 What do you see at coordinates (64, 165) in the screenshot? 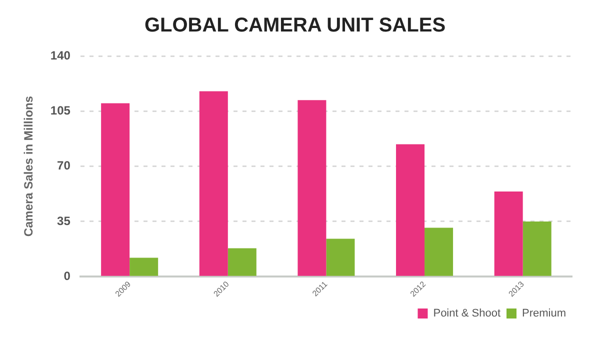
I see `y-tick-label: 70` at bounding box center [64, 165].